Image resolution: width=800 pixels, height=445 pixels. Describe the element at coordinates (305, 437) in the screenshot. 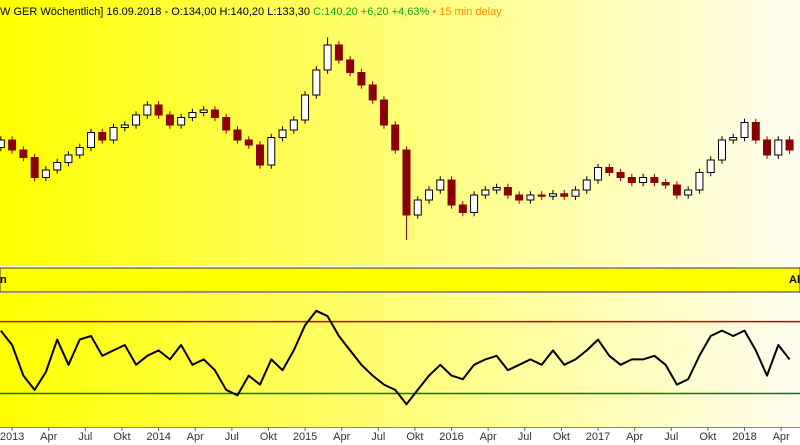

I see `x-tick-label: 2015` at that location.